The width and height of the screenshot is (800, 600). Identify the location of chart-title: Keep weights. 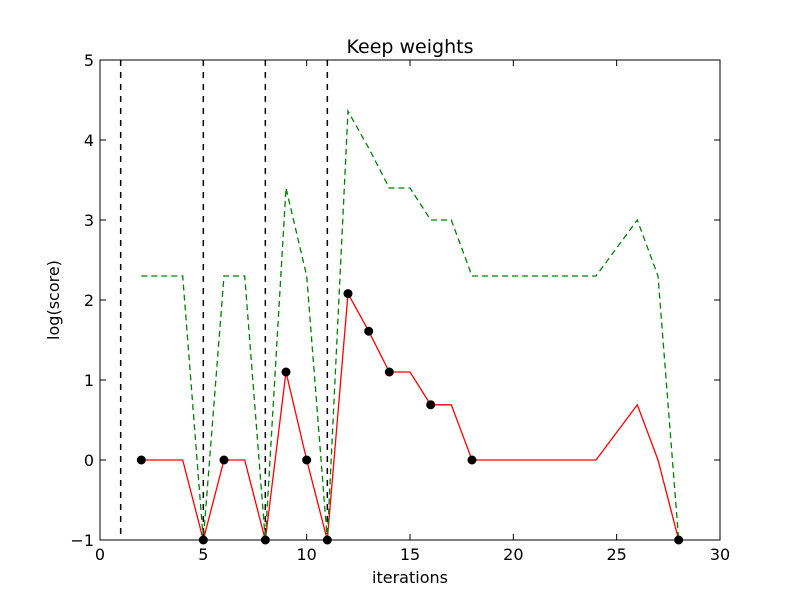
(410, 47).